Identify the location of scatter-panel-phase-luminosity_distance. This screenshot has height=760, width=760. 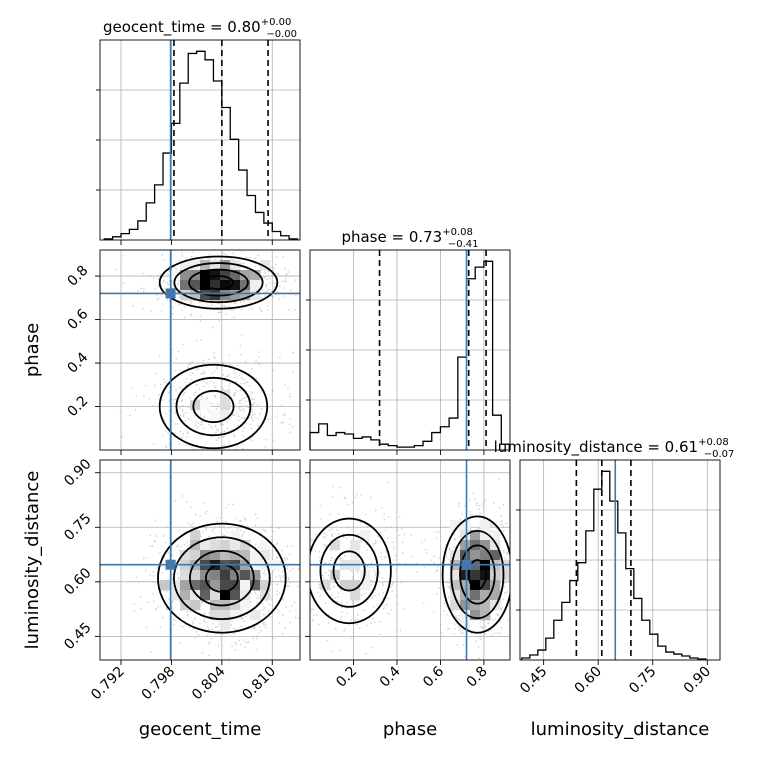
(408, 562).